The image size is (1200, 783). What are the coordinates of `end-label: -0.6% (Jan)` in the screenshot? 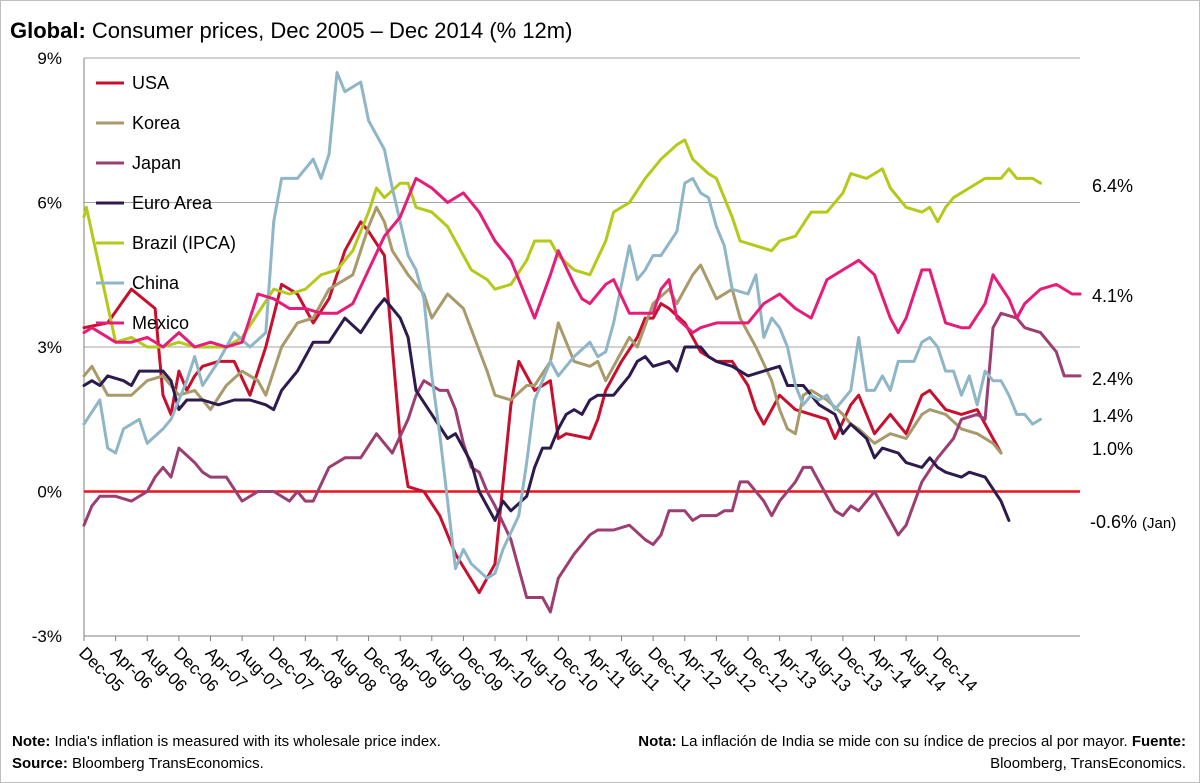 It's located at (1133, 522).